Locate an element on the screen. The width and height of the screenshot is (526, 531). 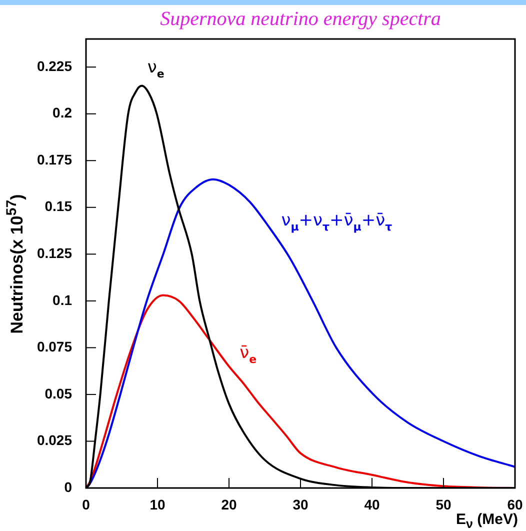
y-tick-label: 0.075 is located at coordinates (54, 346).